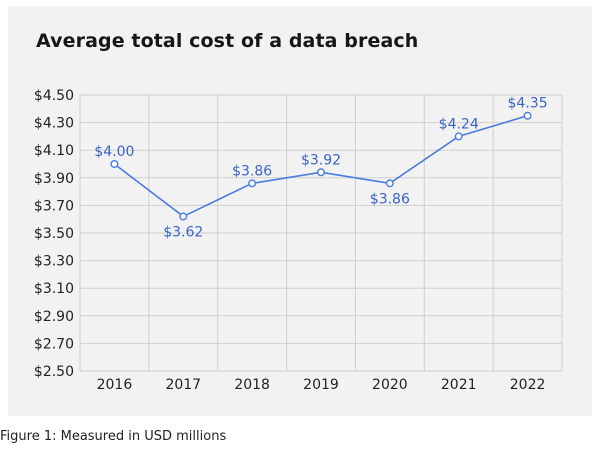 Image resolution: width=600 pixels, height=455 pixels. Describe the element at coordinates (390, 385) in the screenshot. I see `x-tick-label: 2020` at that location.